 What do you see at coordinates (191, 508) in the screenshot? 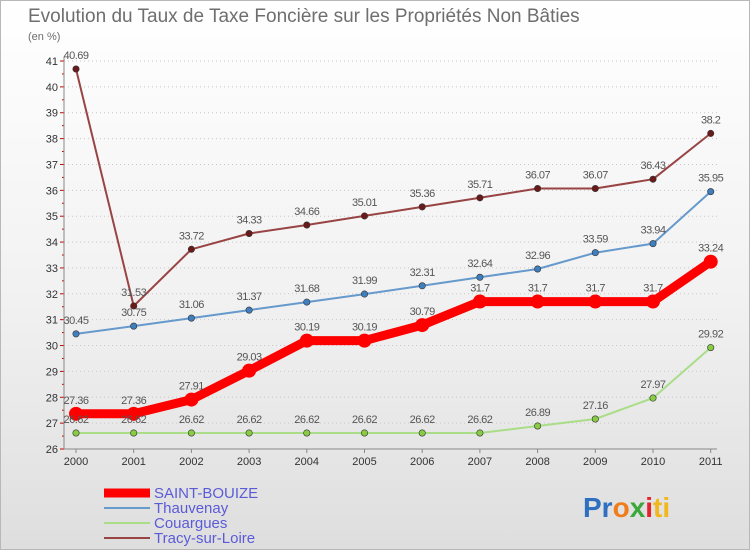
I see `legend-label-thauvenay: Thauvenay` at bounding box center [191, 508].